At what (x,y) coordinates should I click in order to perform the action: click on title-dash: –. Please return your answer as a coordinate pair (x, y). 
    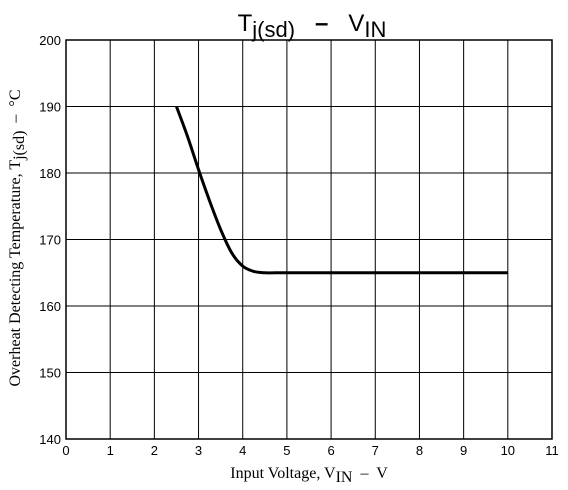
    Looking at the image, I should click on (321, 23).